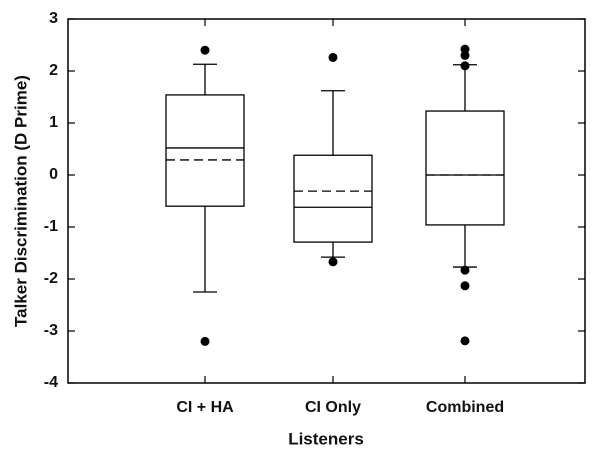  I want to click on x-tick-label: CI Only, so click(333, 407).